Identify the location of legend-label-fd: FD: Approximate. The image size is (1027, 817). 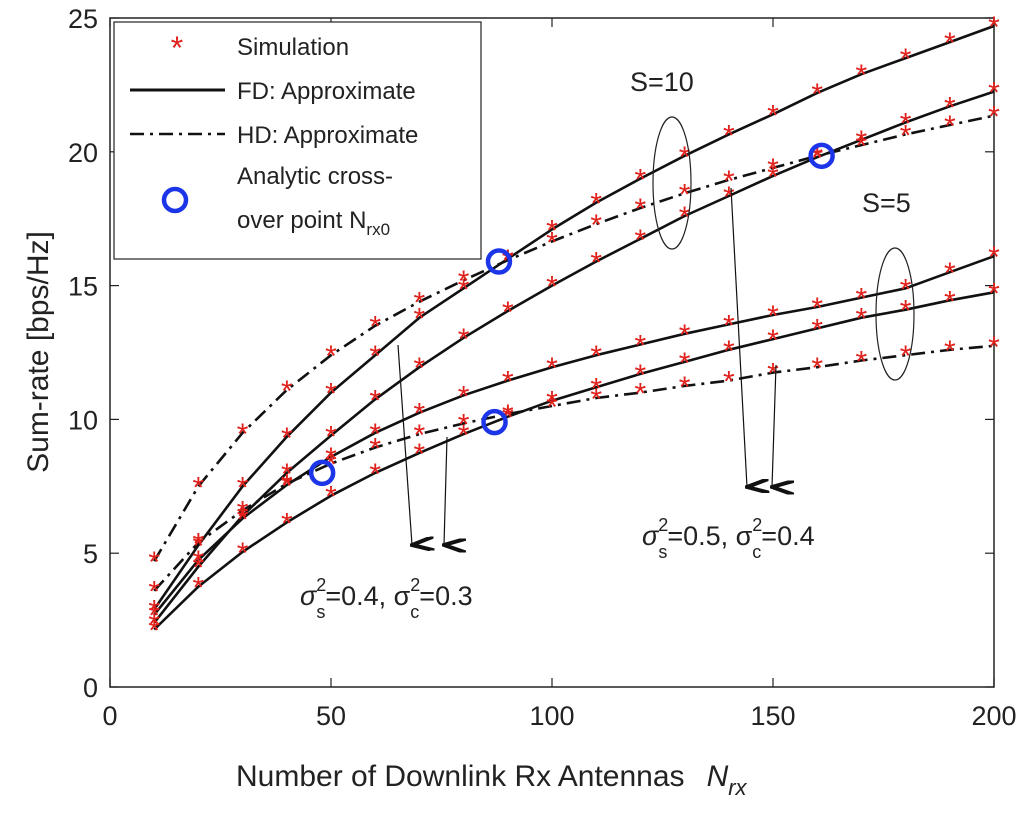
(326, 91).